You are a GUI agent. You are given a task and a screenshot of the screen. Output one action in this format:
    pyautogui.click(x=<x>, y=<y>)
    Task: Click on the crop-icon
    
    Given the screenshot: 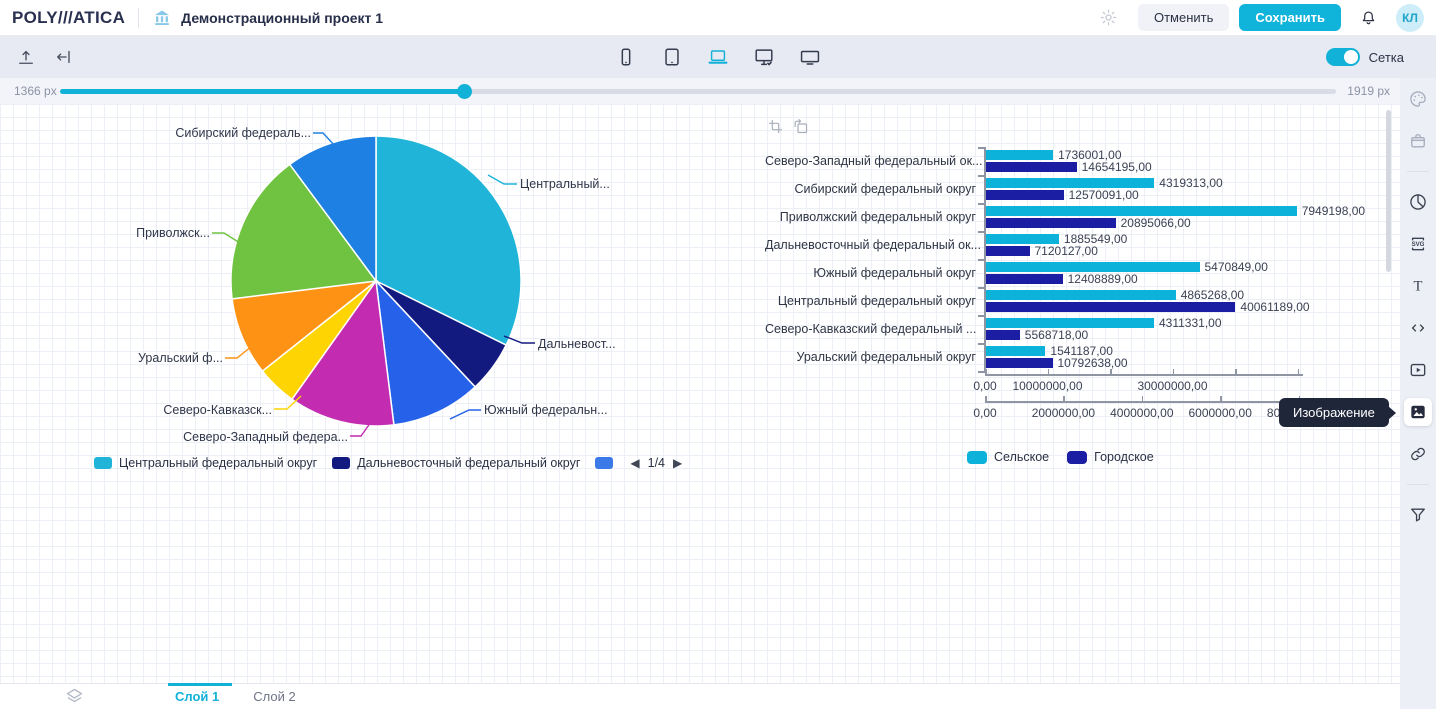 What is the action you would take?
    pyautogui.click(x=775, y=126)
    